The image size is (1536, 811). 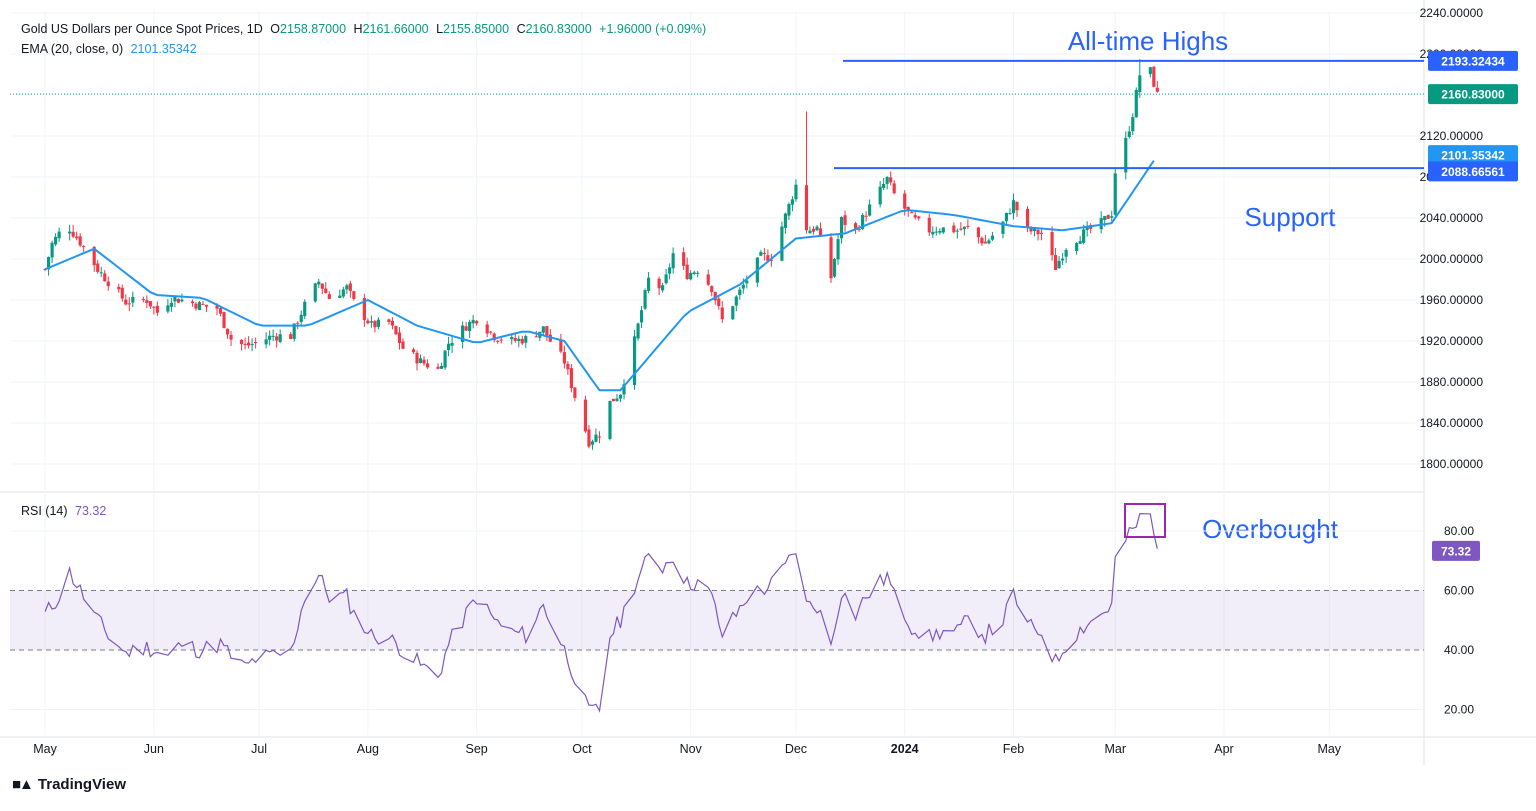 What do you see at coordinates (313, 29) in the screenshot?
I see `open-value: 2158.87000` at bounding box center [313, 29].